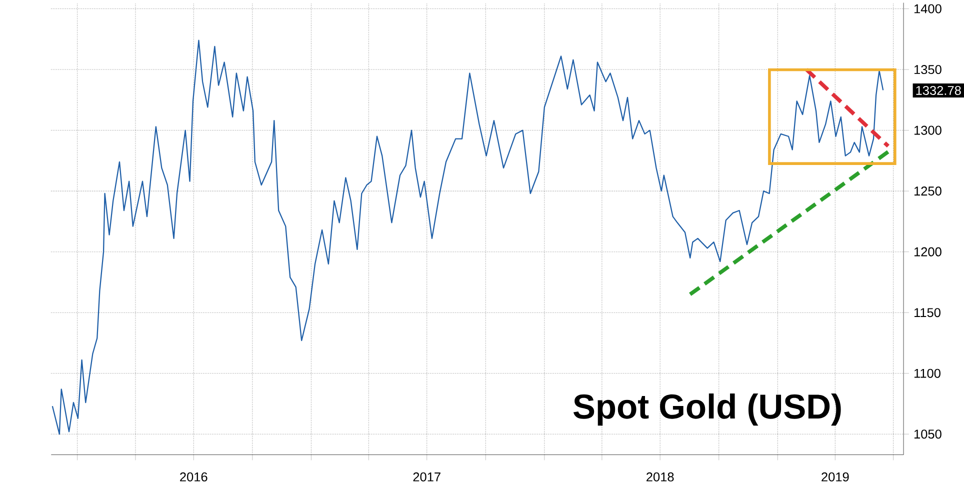  I want to click on y-tick-label: 1300, so click(928, 131).